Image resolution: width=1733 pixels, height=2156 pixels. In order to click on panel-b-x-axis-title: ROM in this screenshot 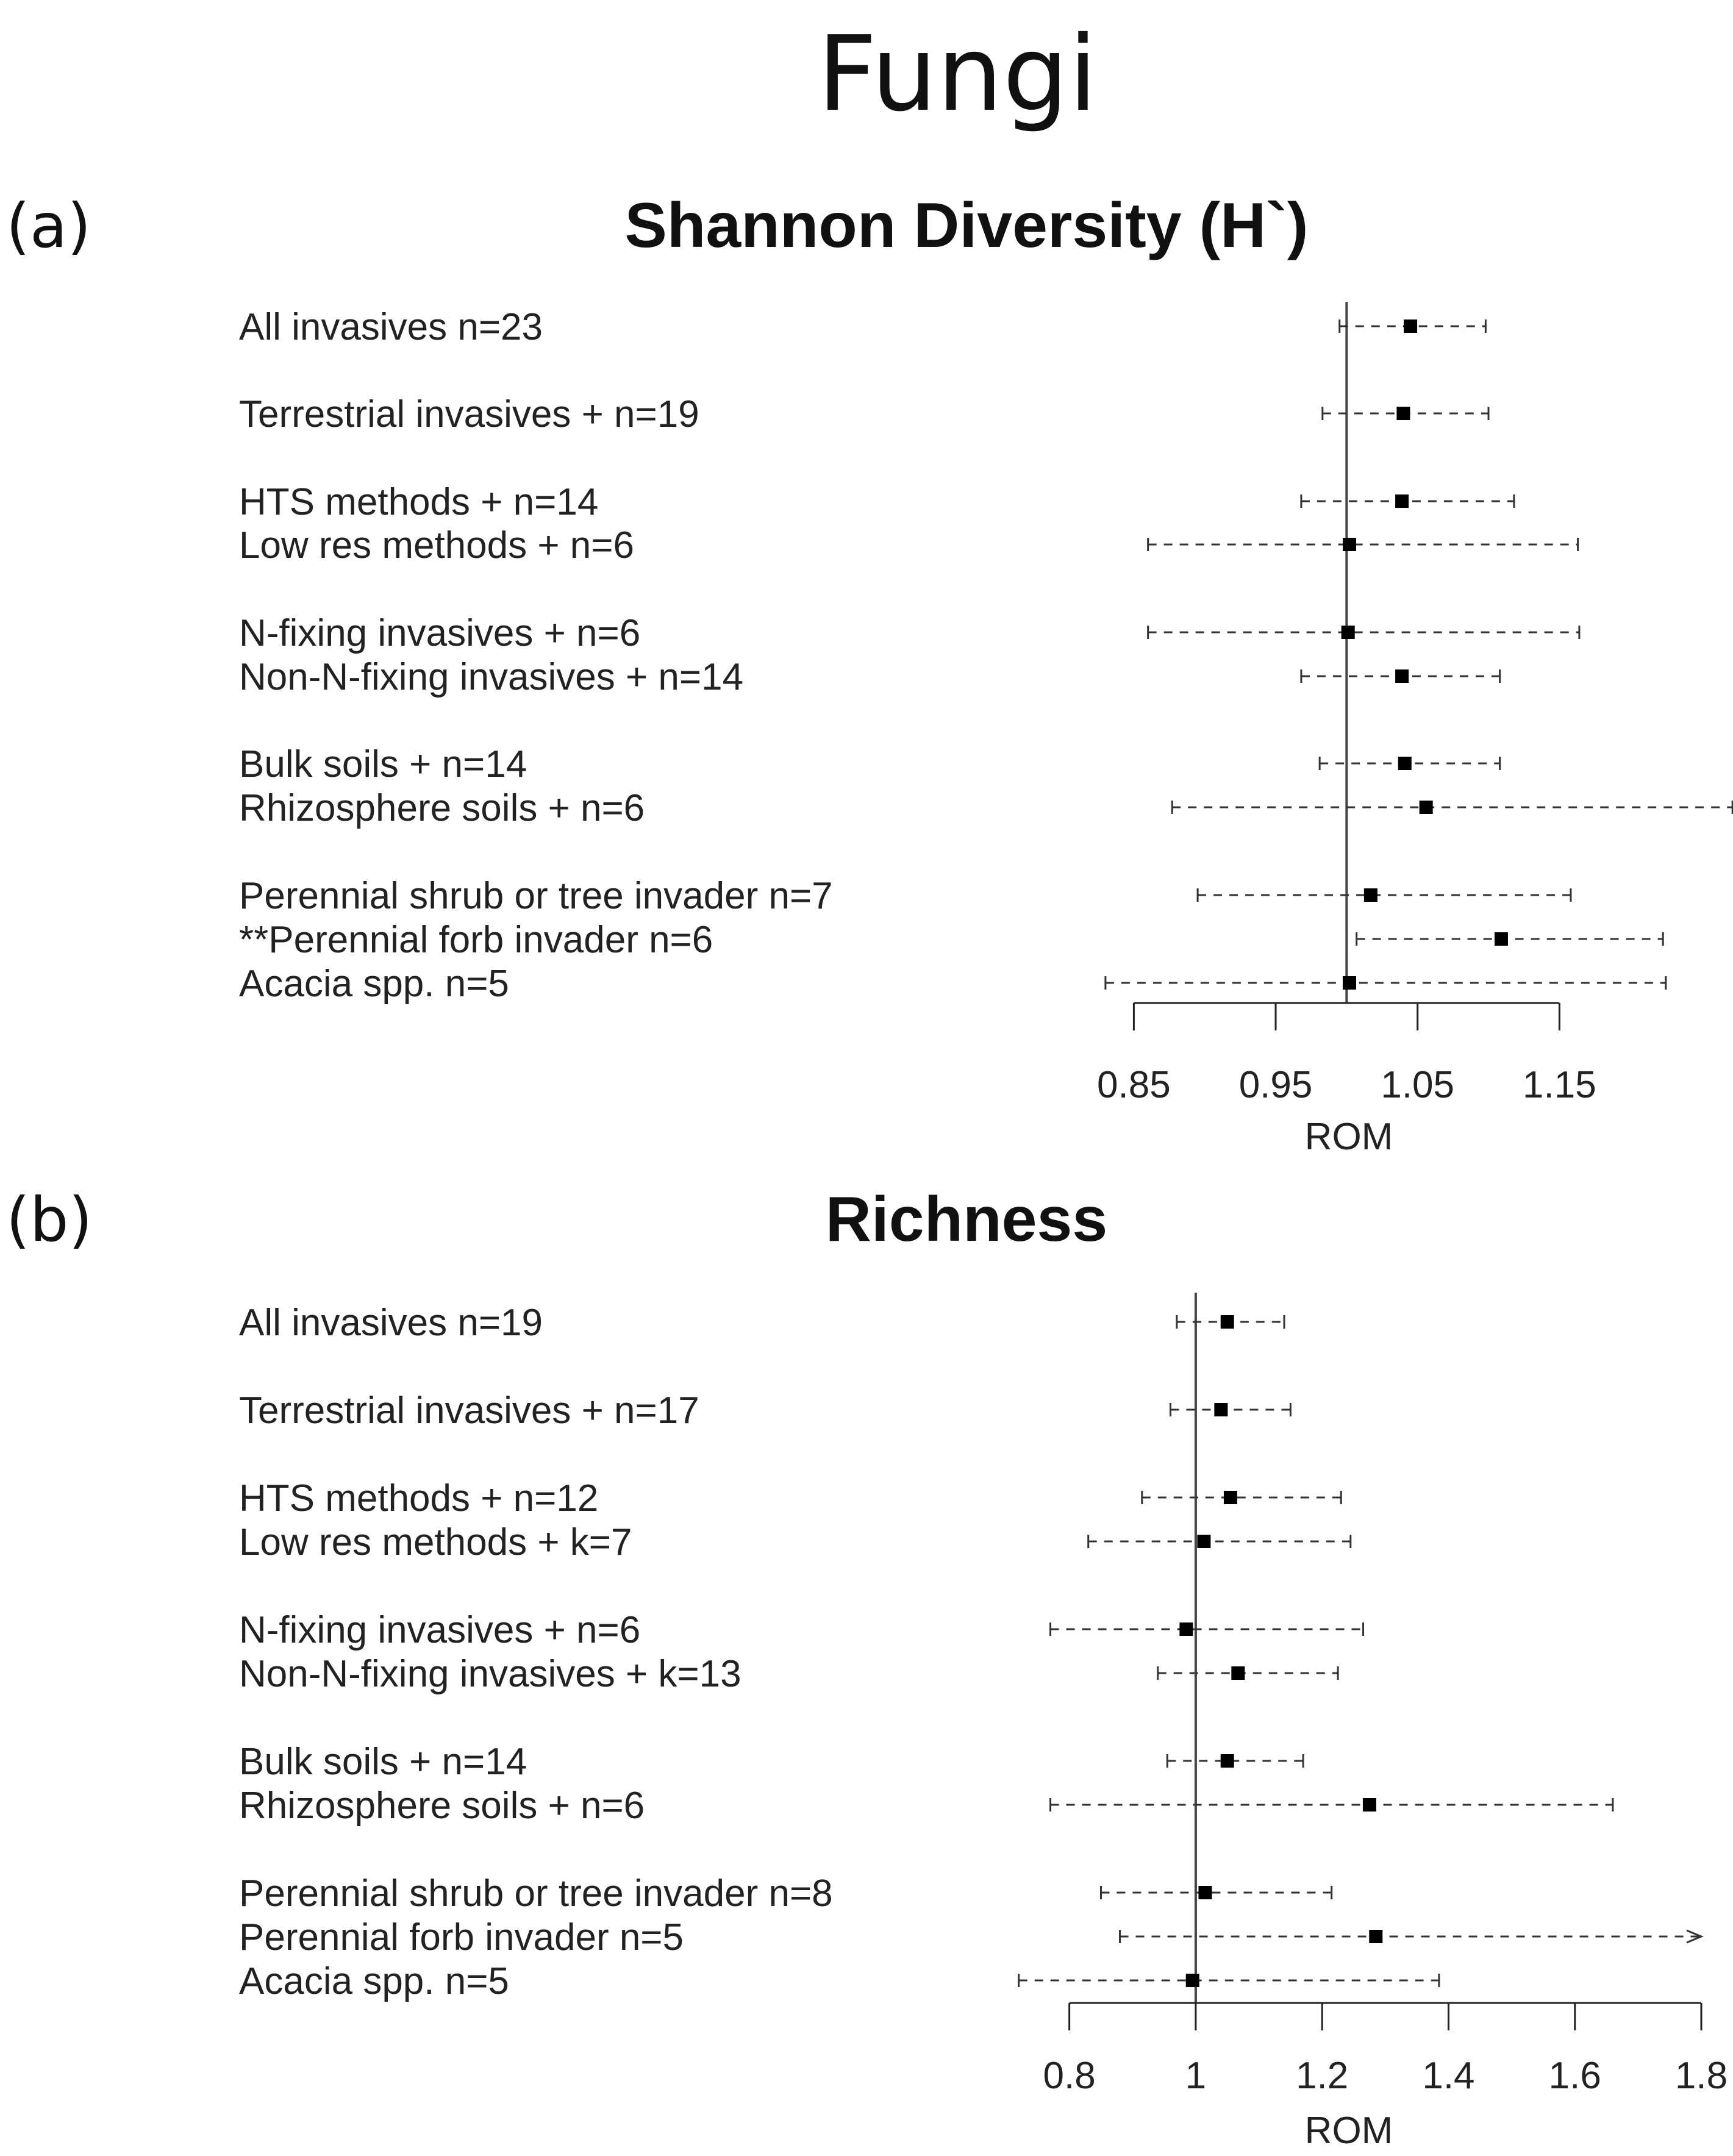, I will do `click(1349, 2131)`.